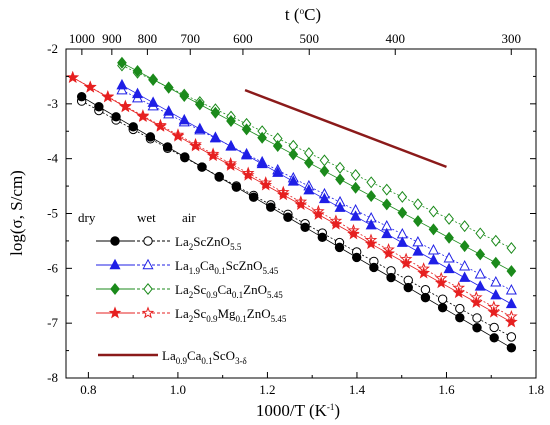 The width and height of the screenshot is (550, 425). What do you see at coordinates (88, 389) in the screenshot?
I see `x-tick-label: 0.8` at bounding box center [88, 389].